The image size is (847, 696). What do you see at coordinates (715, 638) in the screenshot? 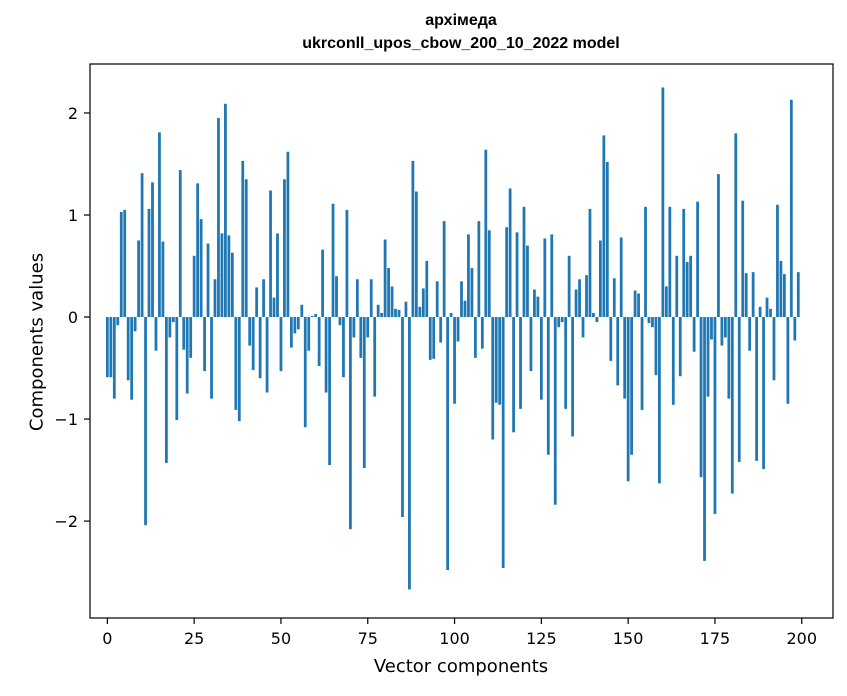
I see `x-tick-label: 175` at bounding box center [715, 638].